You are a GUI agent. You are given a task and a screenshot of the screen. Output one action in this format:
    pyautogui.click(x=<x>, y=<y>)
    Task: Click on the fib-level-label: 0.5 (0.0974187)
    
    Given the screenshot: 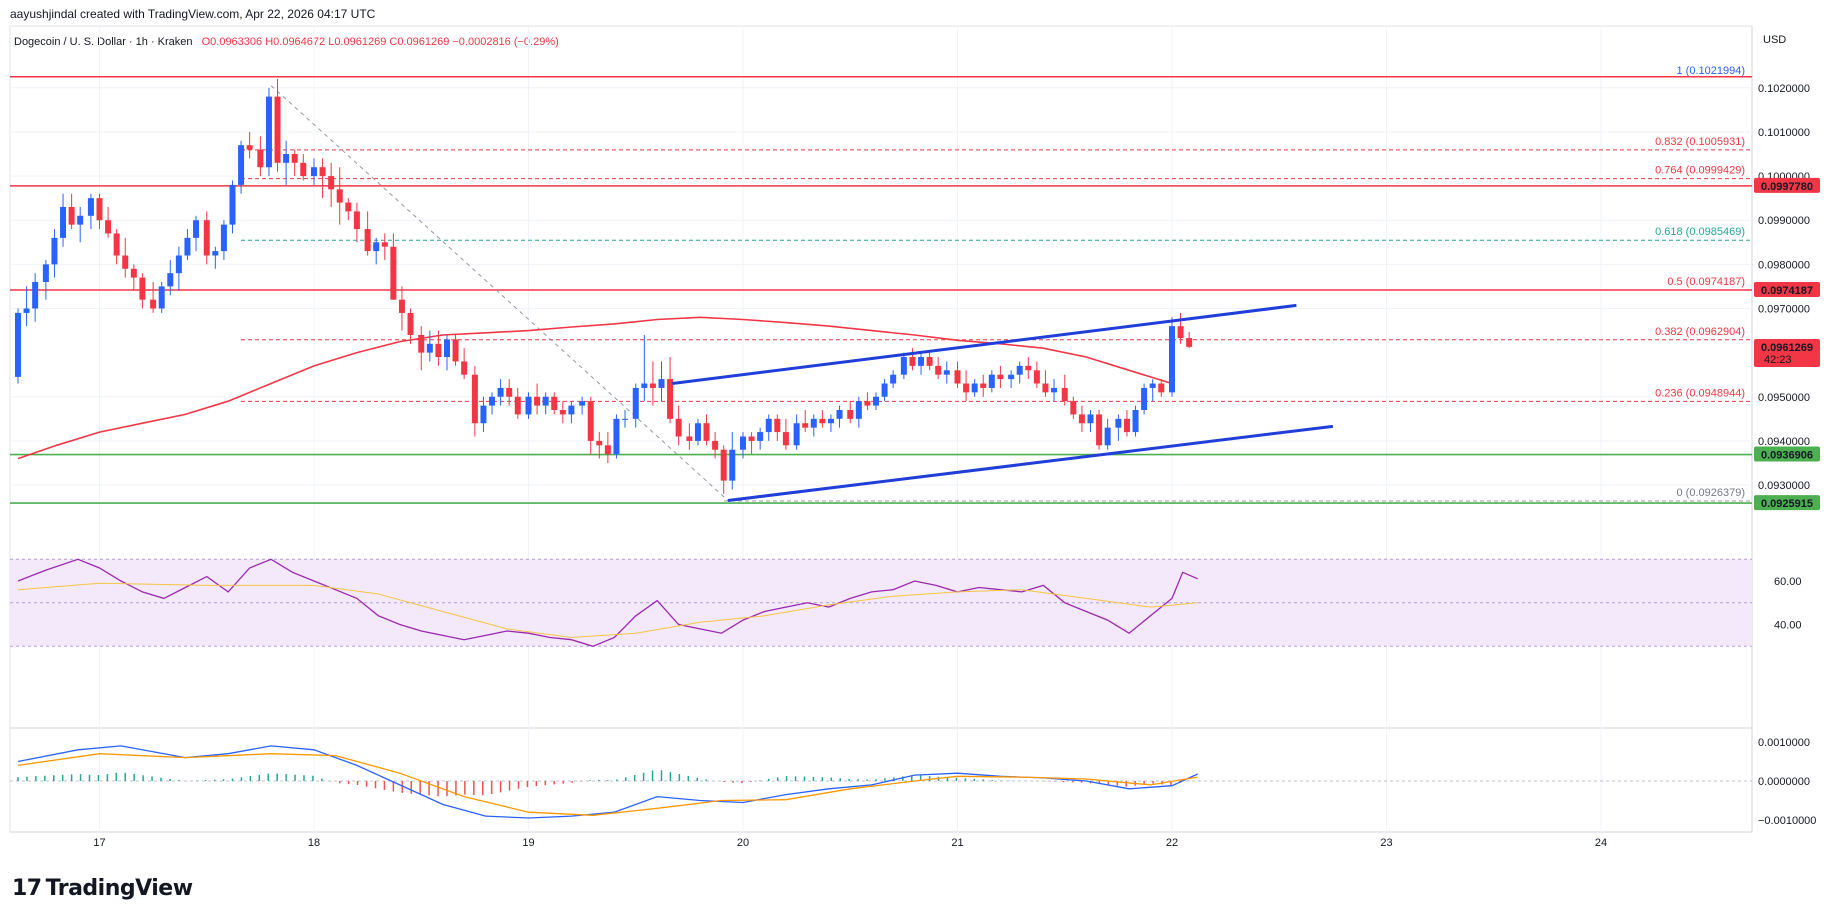 What is the action you would take?
    pyautogui.click(x=1706, y=282)
    